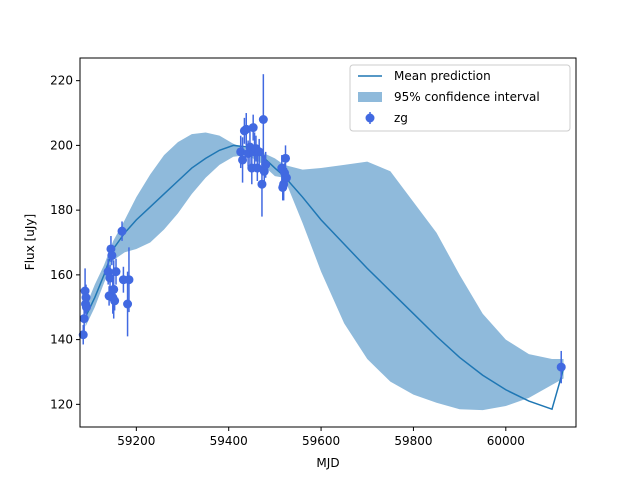 The image size is (640, 480). What do you see at coordinates (327, 463) in the screenshot?
I see `x-axis-label: MJD` at bounding box center [327, 463].